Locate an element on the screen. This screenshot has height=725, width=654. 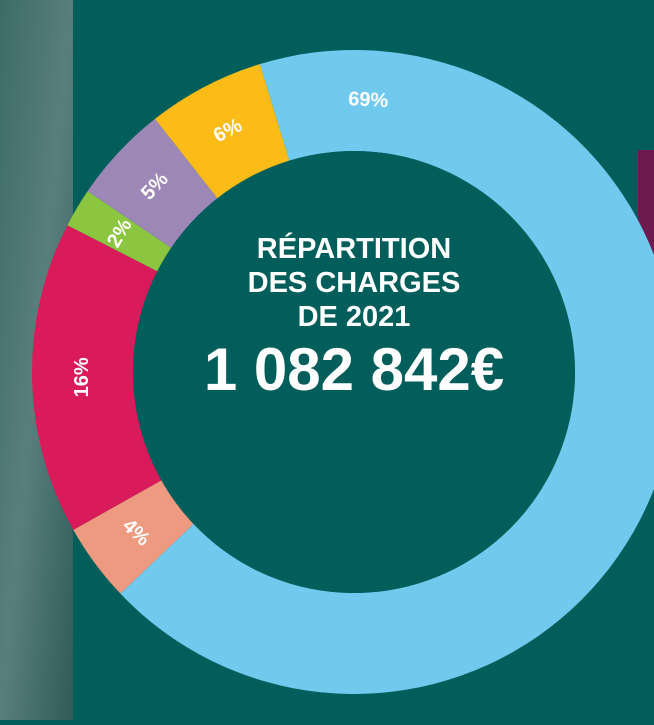
center-title: RÉPARTITION is located at coordinates (354, 248).